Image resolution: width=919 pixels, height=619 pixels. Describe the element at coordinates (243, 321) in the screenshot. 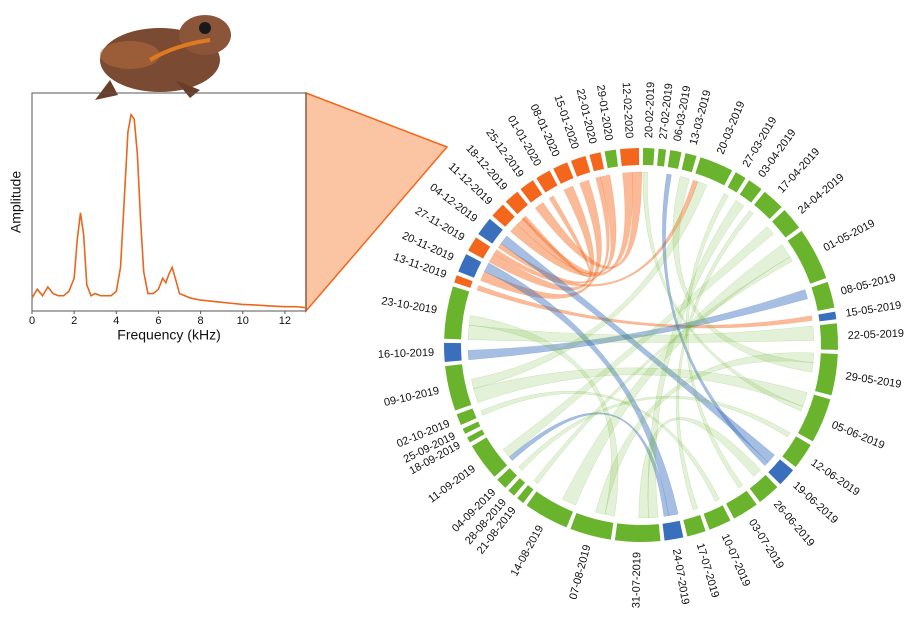

I see `x-tick-label: 10` at that location.